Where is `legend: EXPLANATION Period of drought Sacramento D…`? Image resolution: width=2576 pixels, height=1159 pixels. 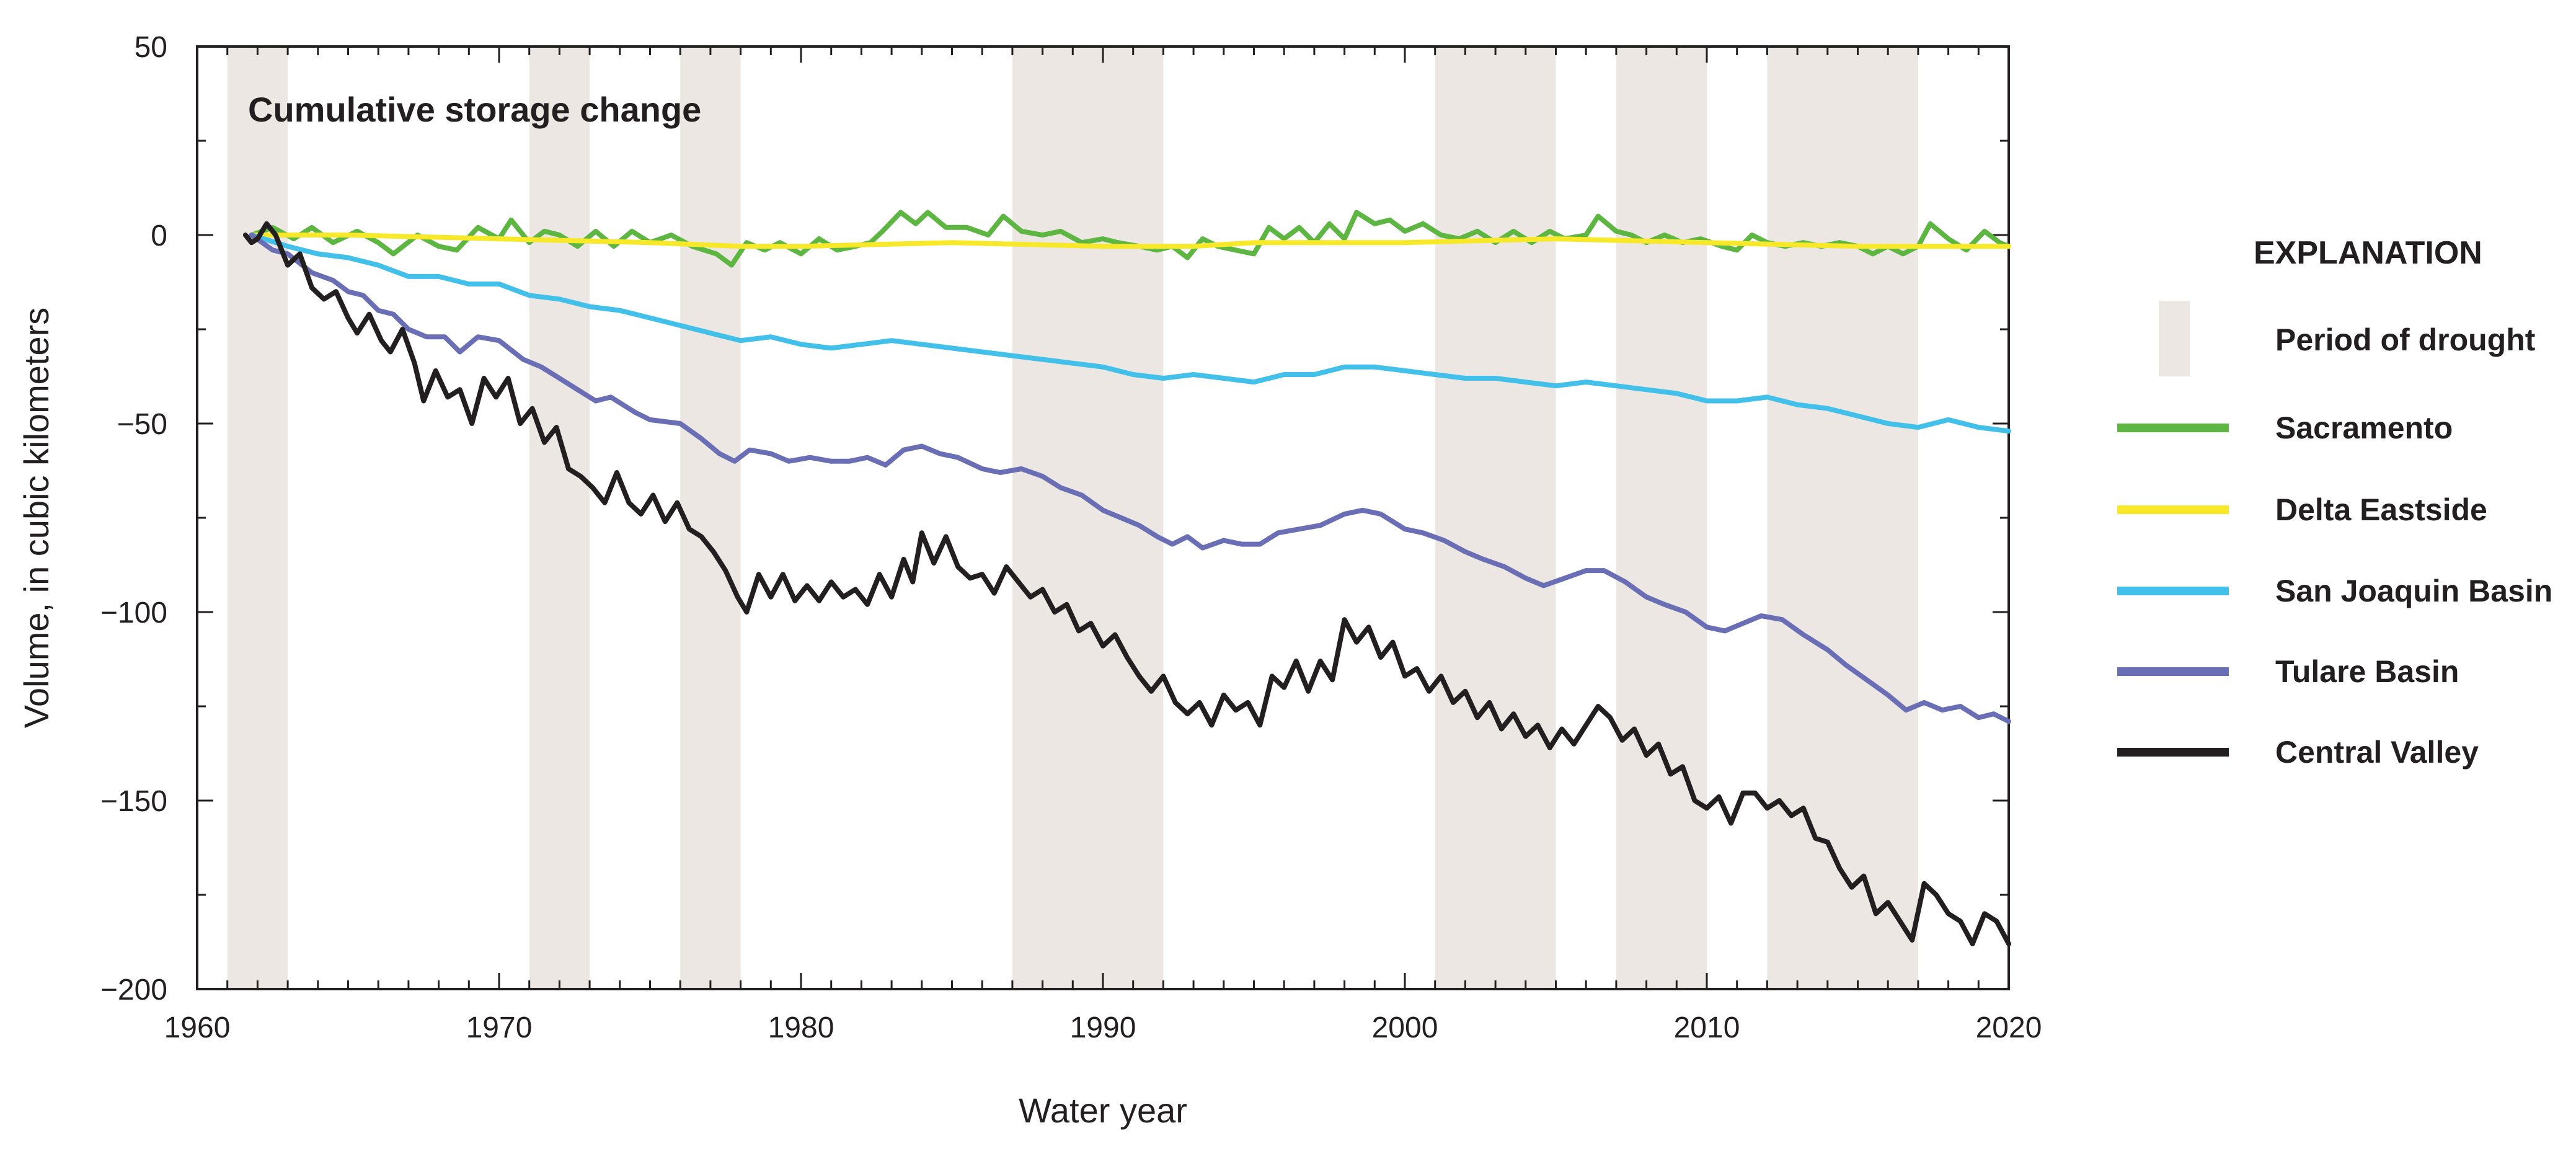
legend: EXPLANATION Period of drought Sacramento D… is located at coordinates (2334, 502).